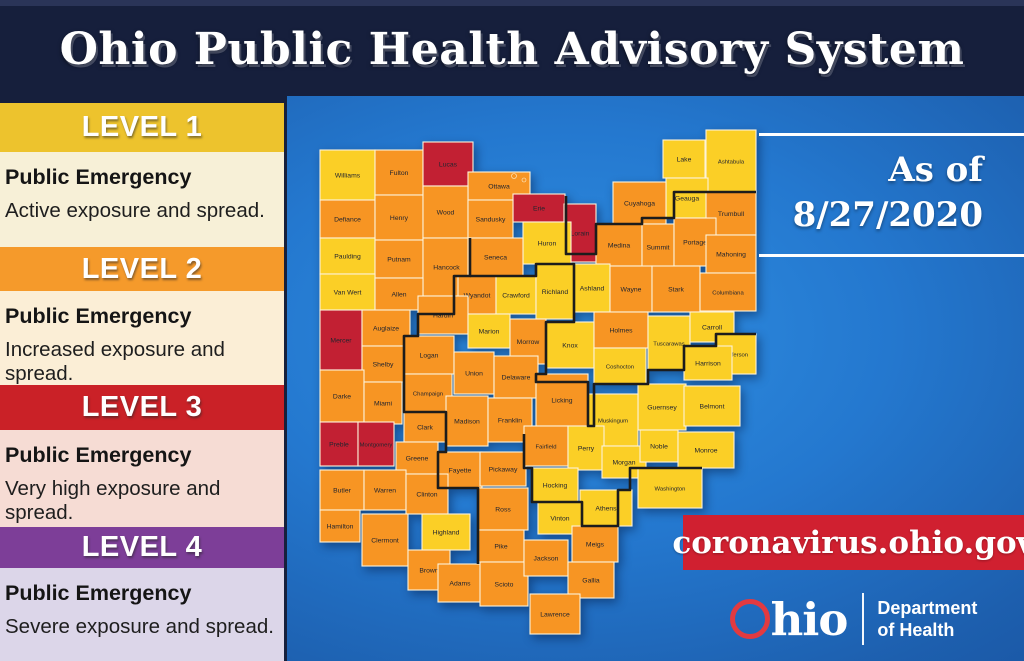 The height and width of the screenshot is (661, 1024). I want to click on county-henry, so click(399, 217).